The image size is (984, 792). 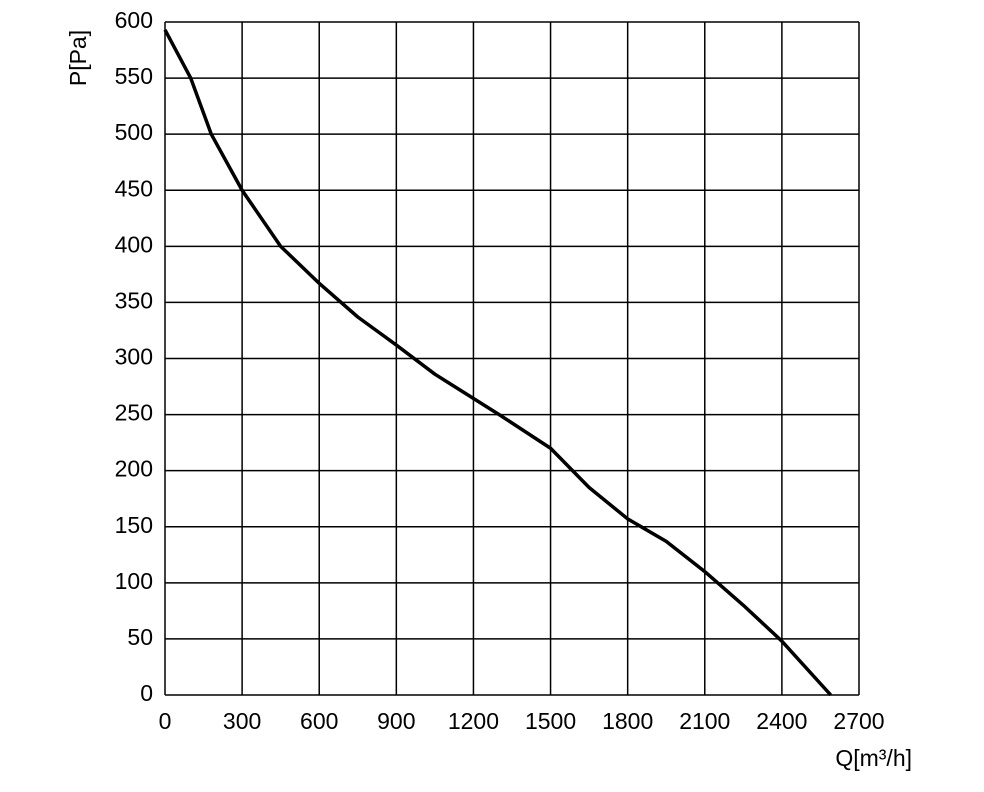 I want to click on x-tick-label: 1200, so click(x=473, y=721).